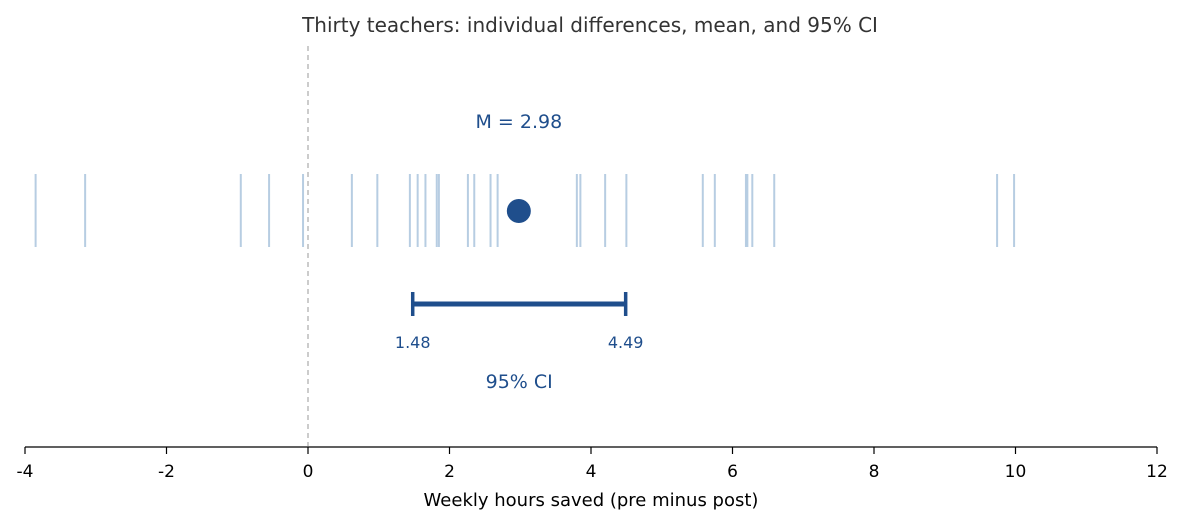 The width and height of the screenshot is (1184, 525). Describe the element at coordinates (591, 472) in the screenshot. I see `x-tick-label: 4` at that location.